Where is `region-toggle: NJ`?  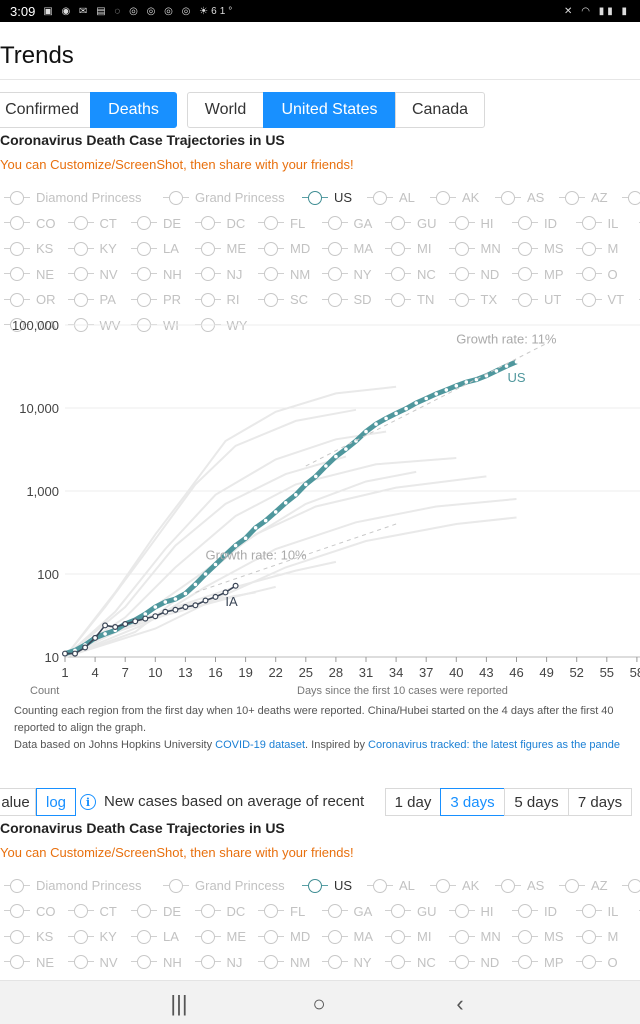
region-toggle: NJ is located at coordinates (218, 962).